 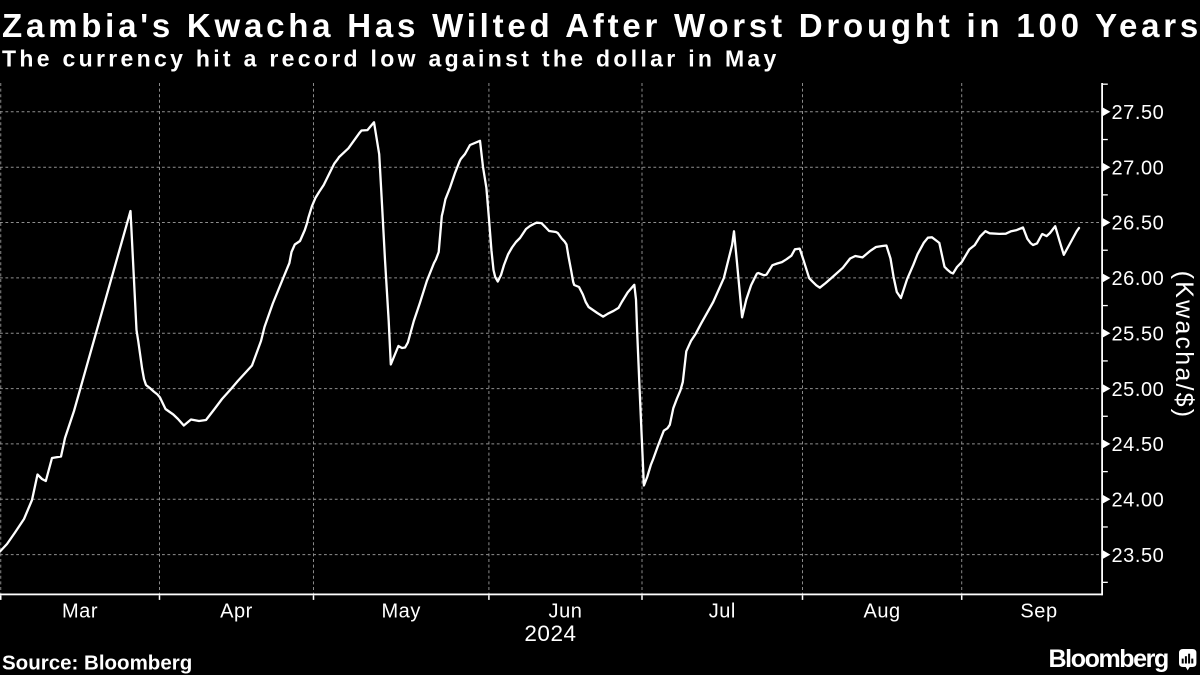 I want to click on svg-text: 23.50, so click(x=1138, y=556).